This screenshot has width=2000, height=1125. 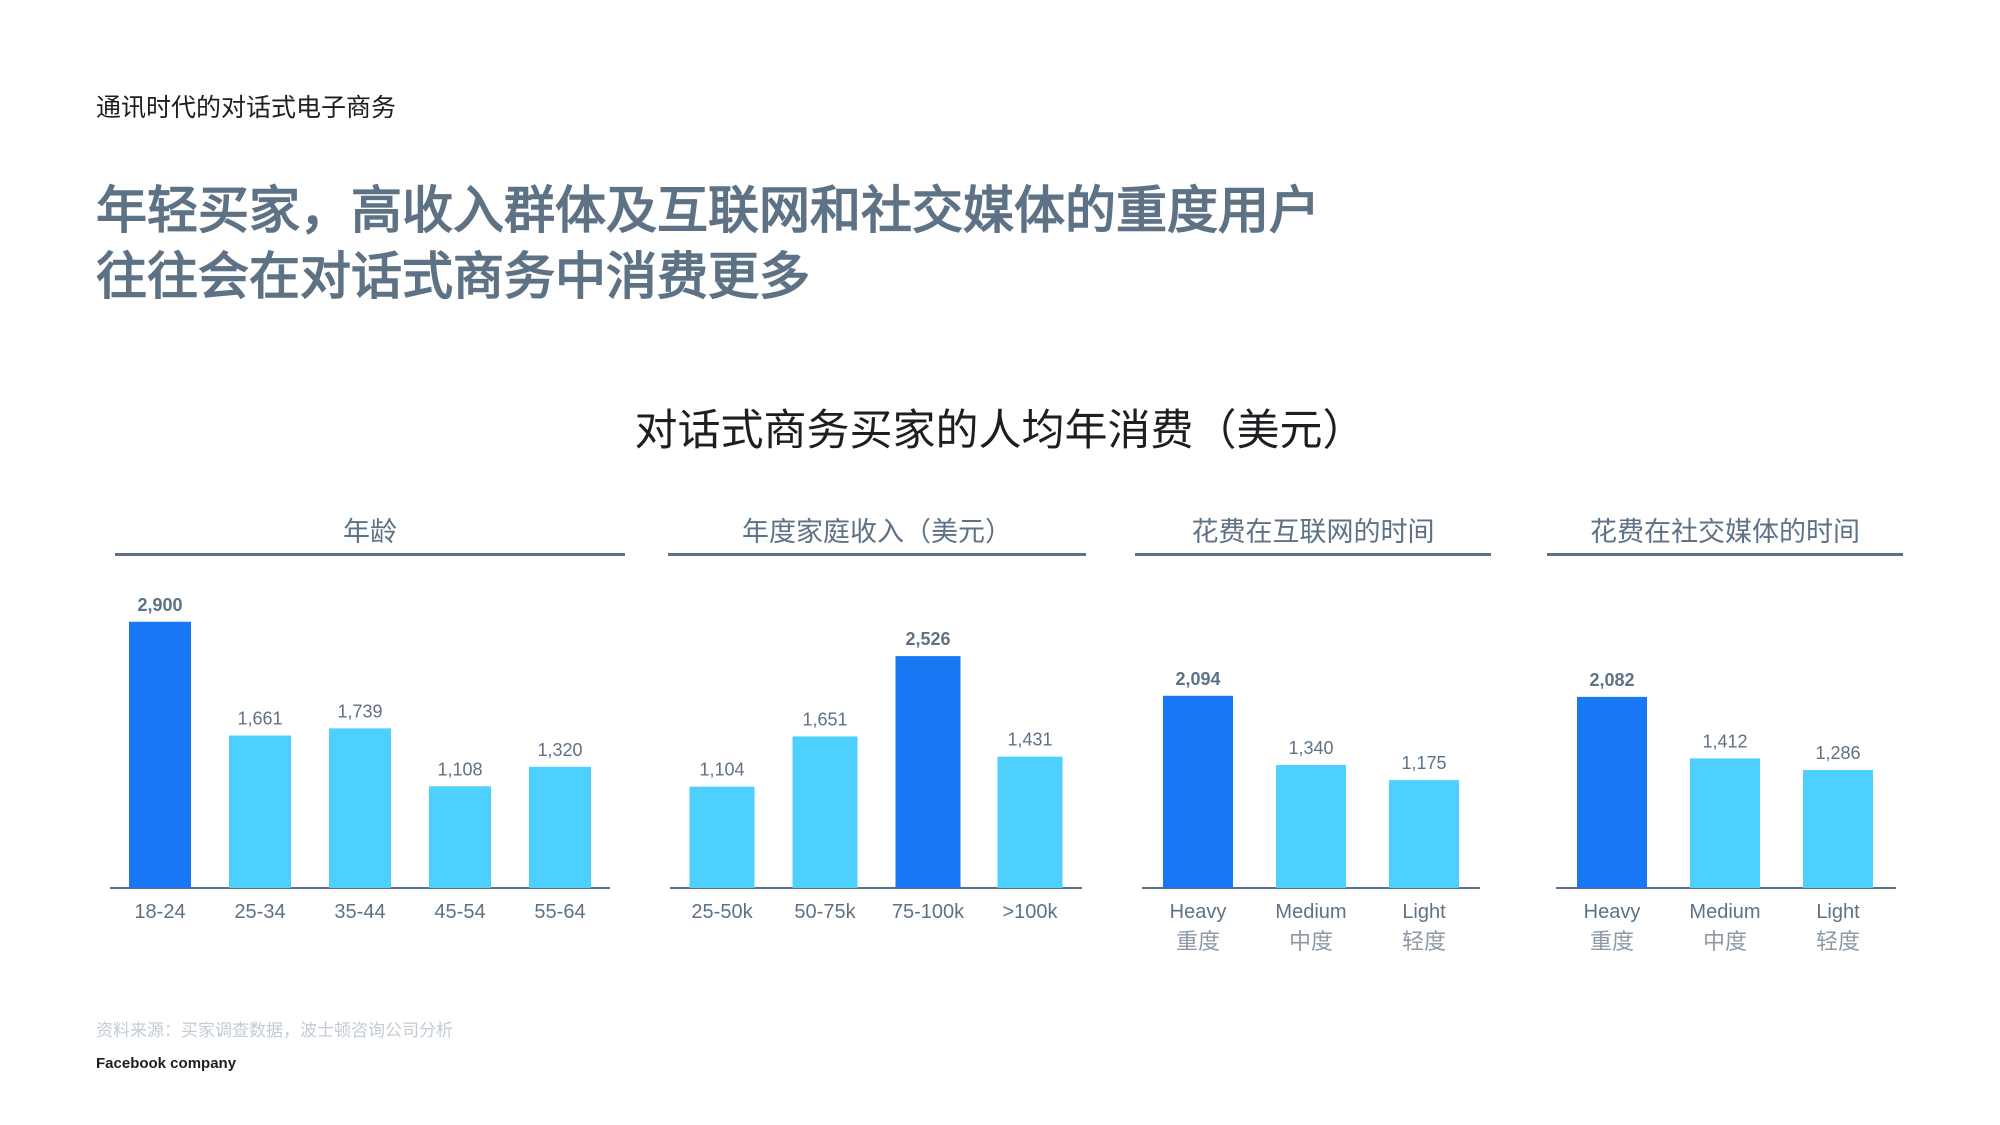 What do you see at coordinates (825, 912) in the screenshot?
I see `tick-label: 50-75k` at bounding box center [825, 912].